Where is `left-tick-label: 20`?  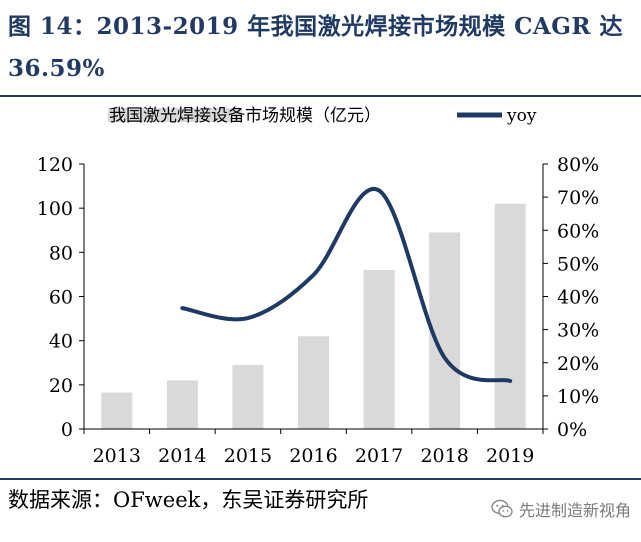 left-tick-label: 20 is located at coordinates (61, 386).